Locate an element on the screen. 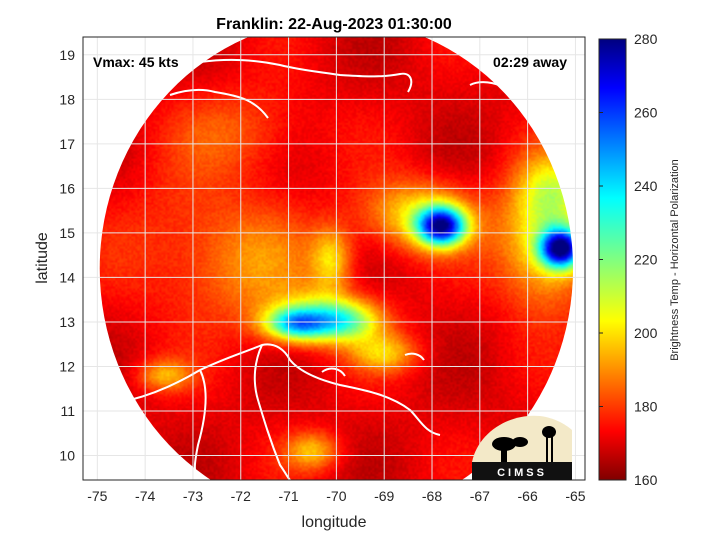 The image size is (720, 540). coastline-hispaniola is located at coordinates (306, 75).